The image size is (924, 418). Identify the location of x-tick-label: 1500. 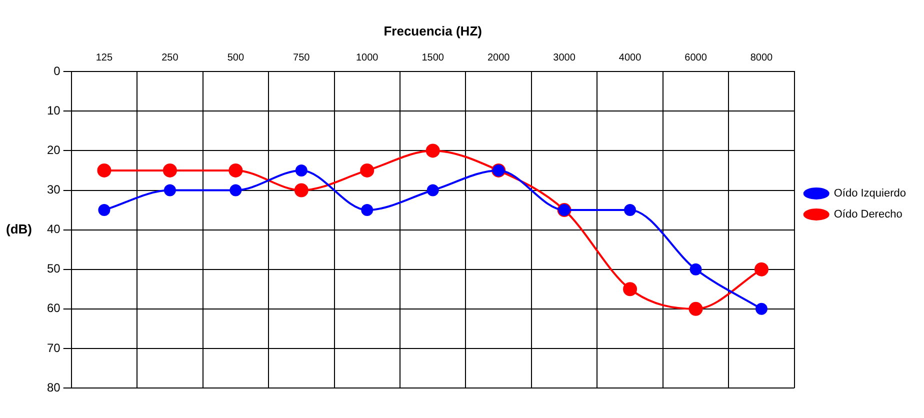
(433, 58).